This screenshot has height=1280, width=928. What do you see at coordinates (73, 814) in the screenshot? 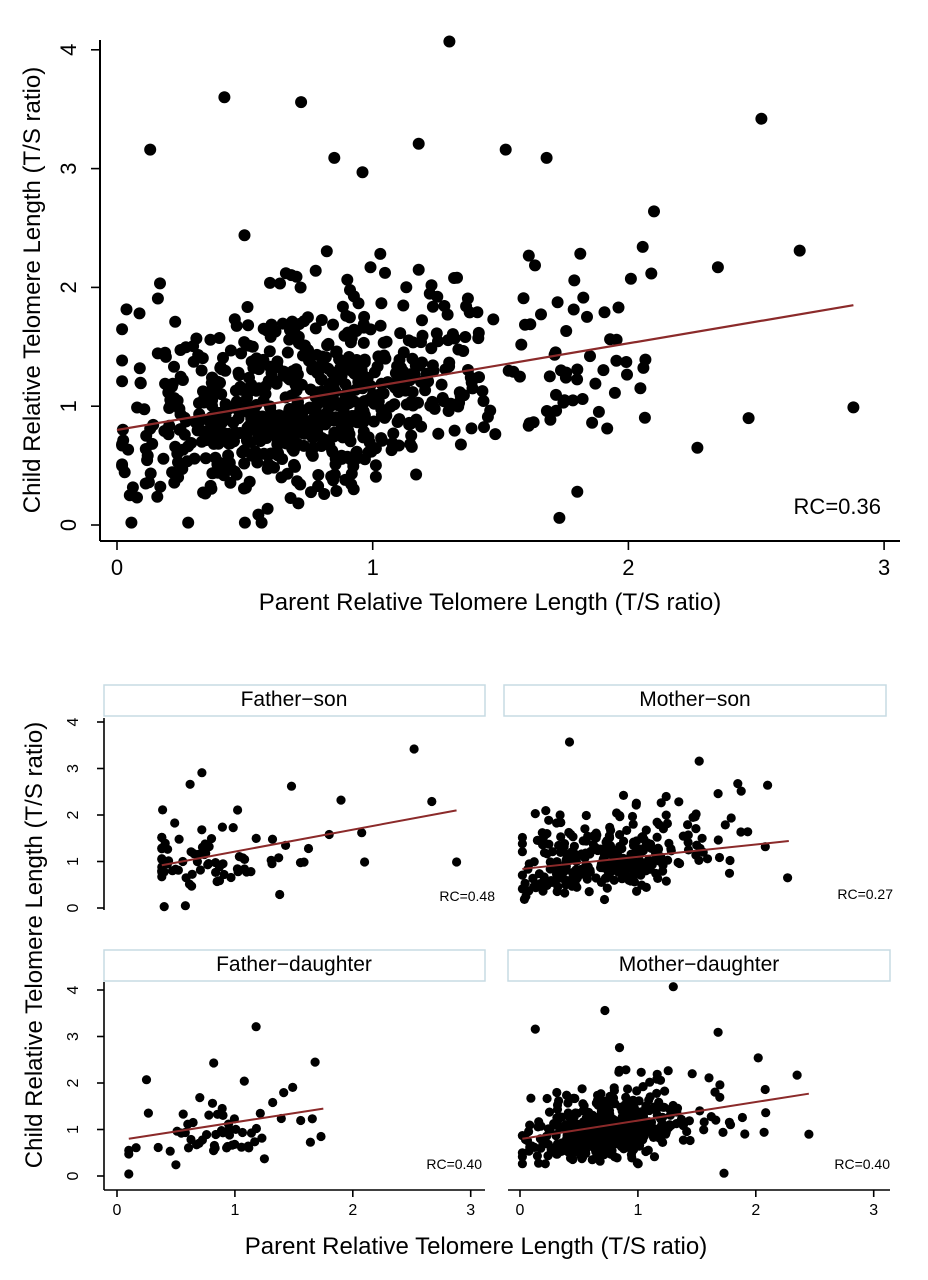
I see `y-tick-label: 2` at bounding box center [73, 814].